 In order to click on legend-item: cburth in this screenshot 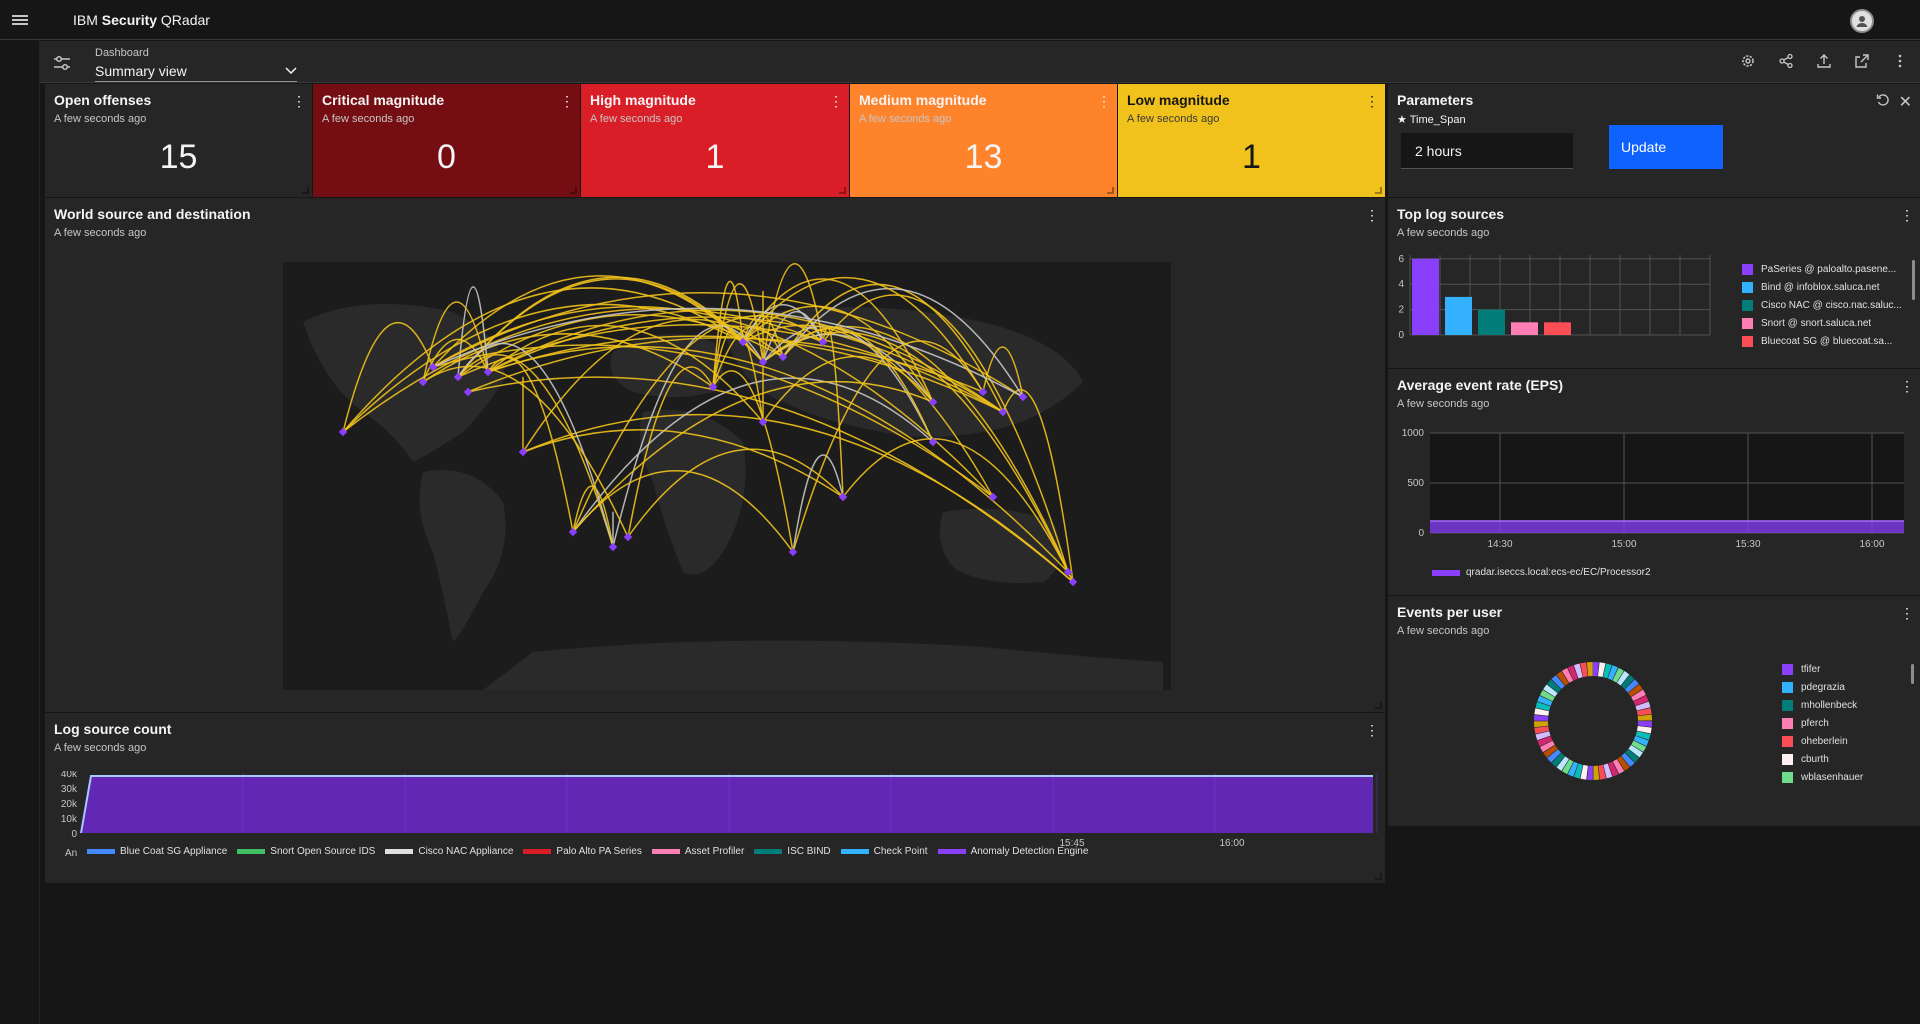, I will do `click(1805, 759)`.